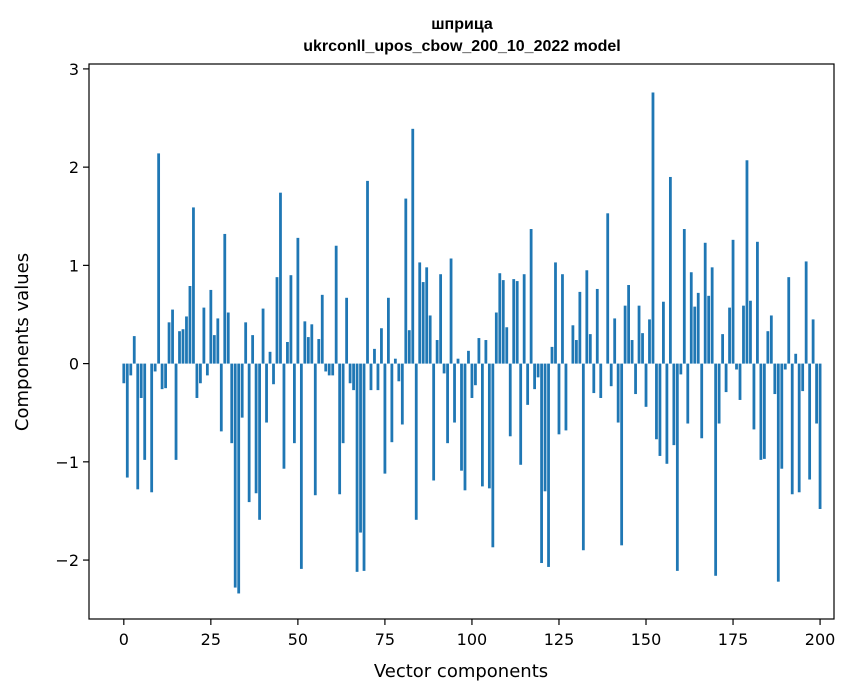 The height and width of the screenshot is (696, 847). Describe the element at coordinates (820, 639) in the screenshot. I see `x-tick-label: 200` at that location.